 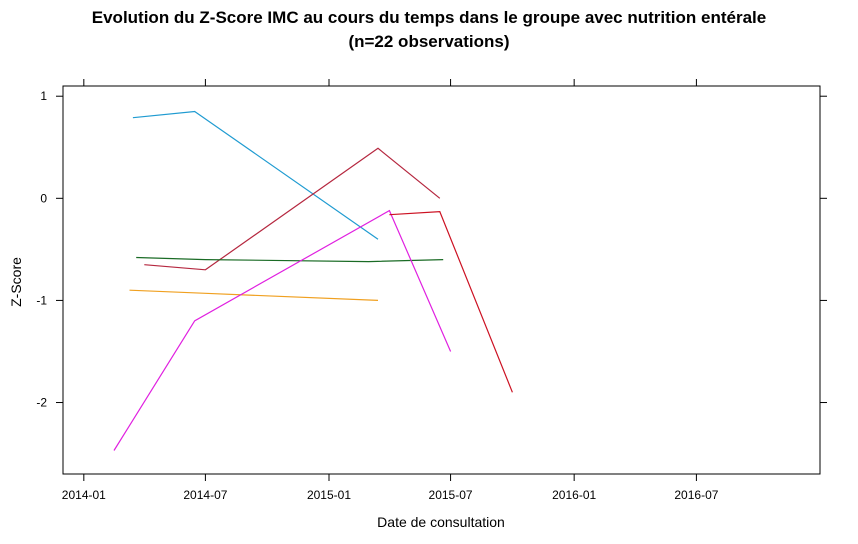 What do you see at coordinates (16, 282) in the screenshot?
I see `y-axis-label: Z-Score` at bounding box center [16, 282].